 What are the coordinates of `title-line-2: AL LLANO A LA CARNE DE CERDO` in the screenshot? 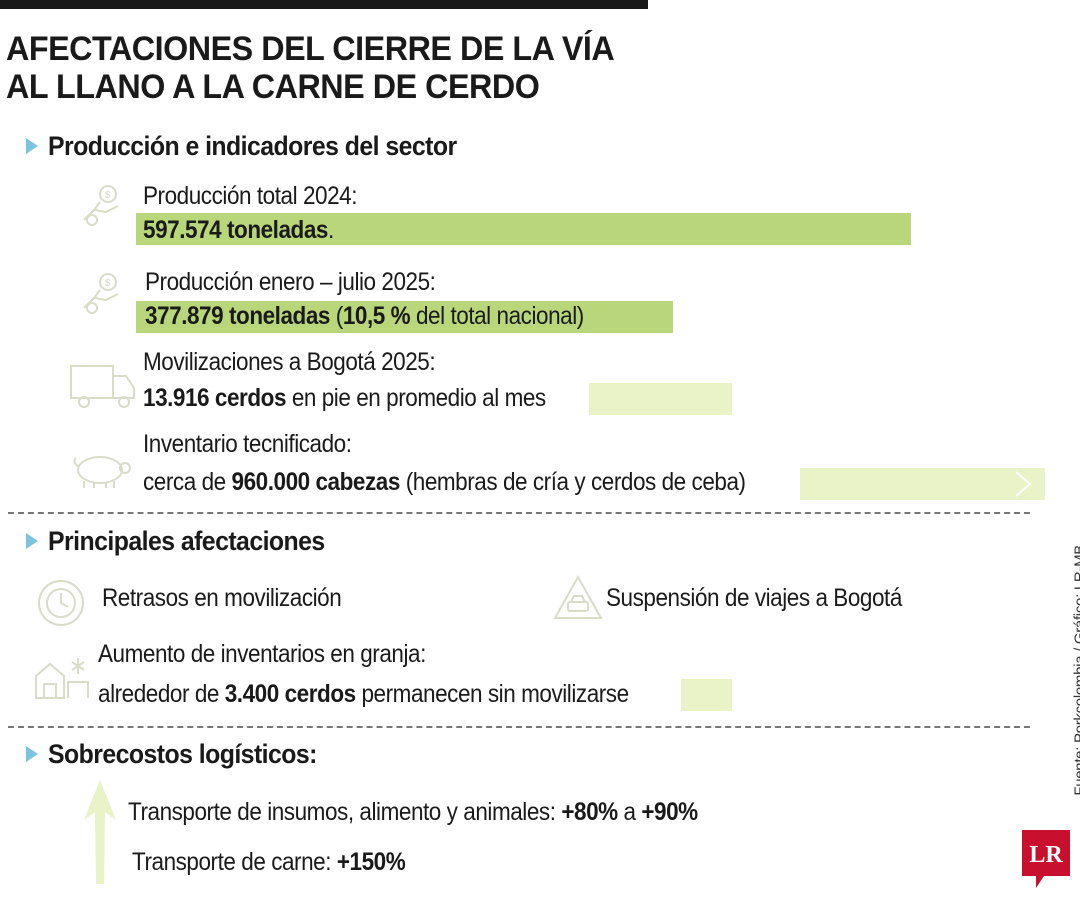 It's located at (273, 87).